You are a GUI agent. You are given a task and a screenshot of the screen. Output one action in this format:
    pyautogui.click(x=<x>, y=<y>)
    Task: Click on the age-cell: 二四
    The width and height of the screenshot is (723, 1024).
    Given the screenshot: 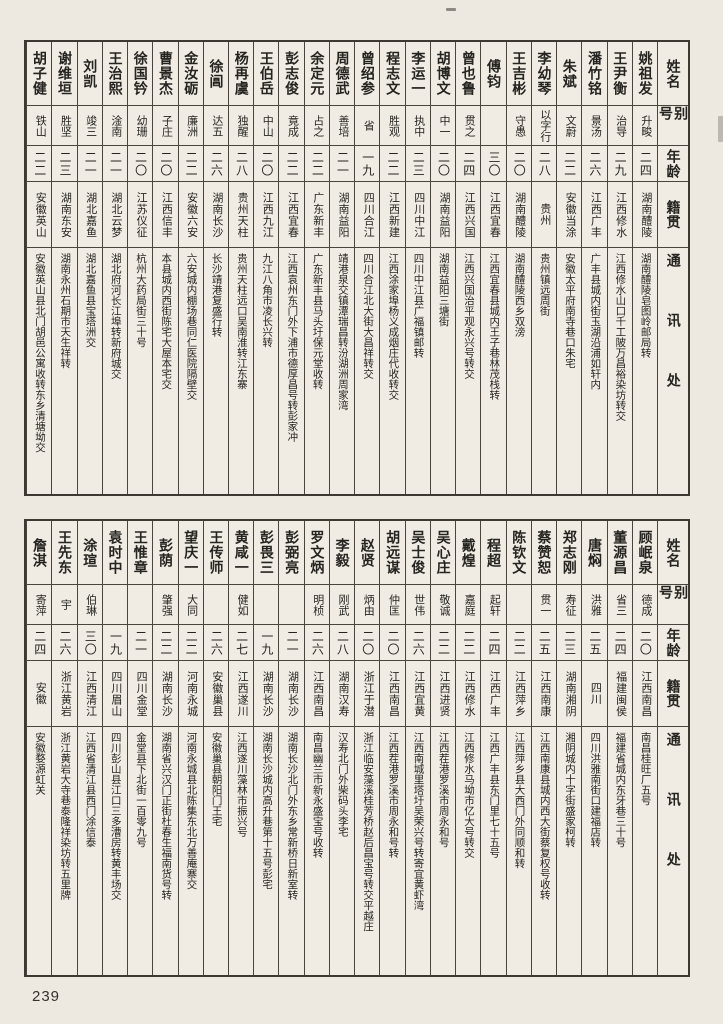 What is the action you would take?
    pyautogui.click(x=493, y=643)
    